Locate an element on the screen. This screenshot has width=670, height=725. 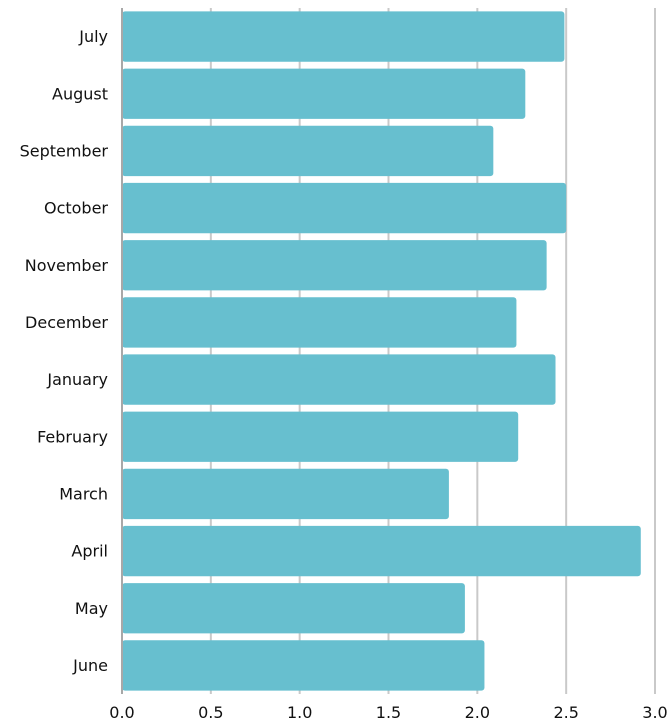
bar-july is located at coordinates (343, 36).